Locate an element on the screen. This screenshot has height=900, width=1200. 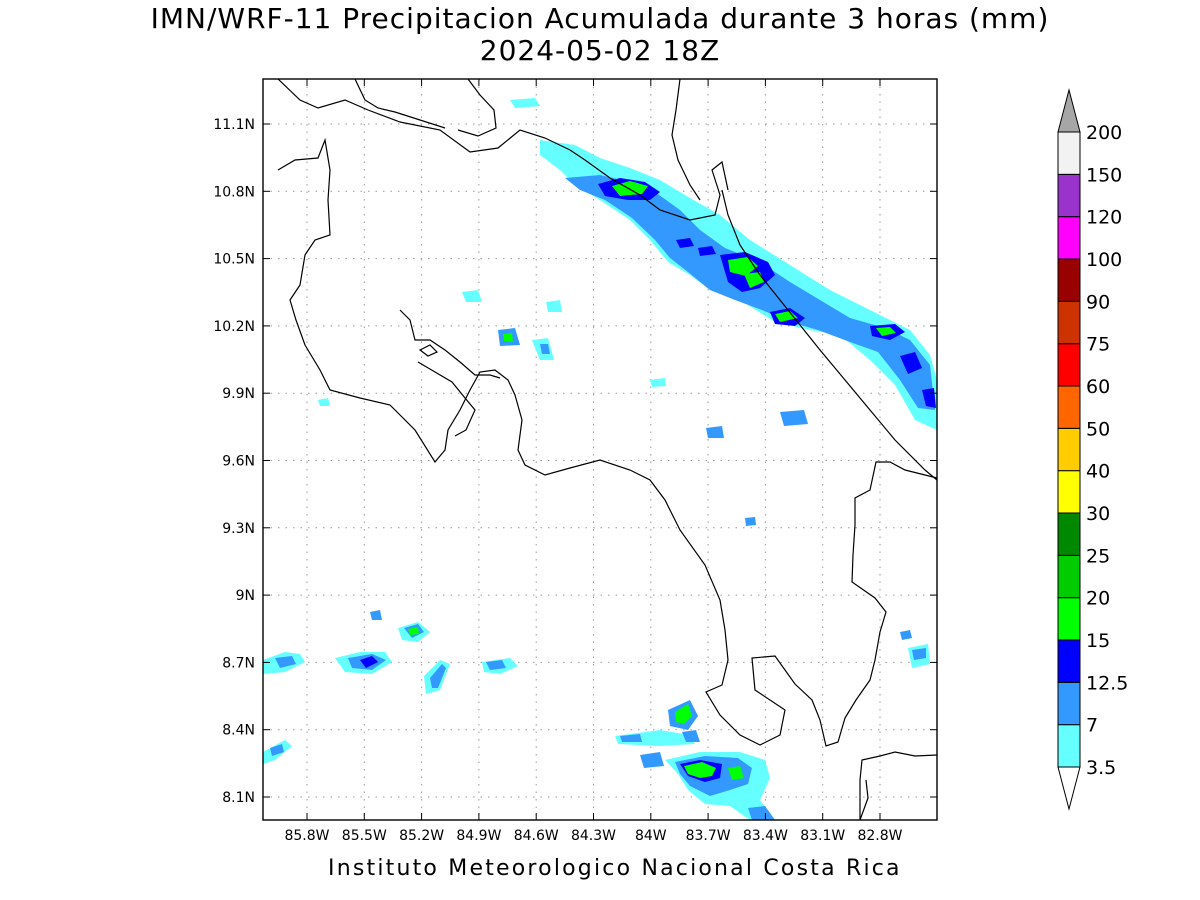
lat-tick-label: 11.1N is located at coordinates (234, 125).